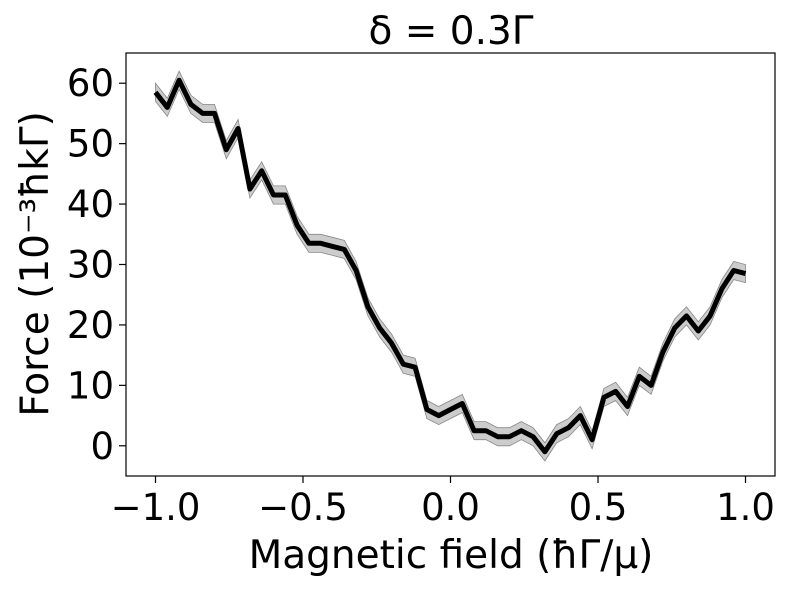 The width and height of the screenshot is (788, 590). Describe the element at coordinates (90, 204) in the screenshot. I see `y-tick-label: 40` at that location.